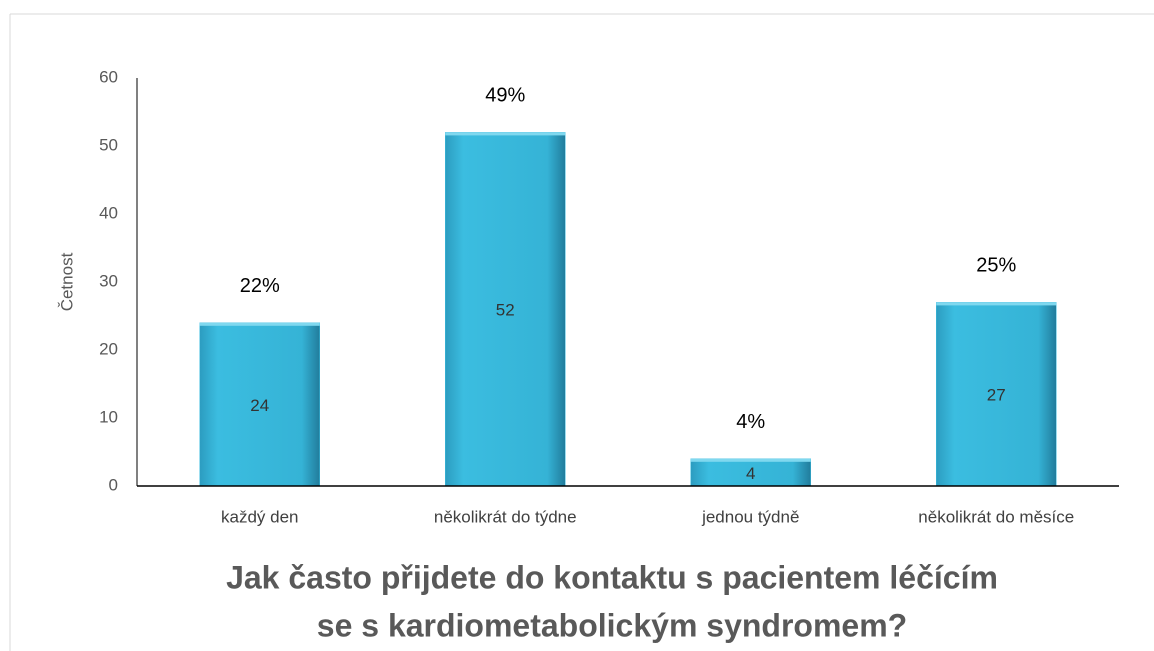 This screenshot has height=651, width=1154. I want to click on value-label: 4, so click(750, 473).